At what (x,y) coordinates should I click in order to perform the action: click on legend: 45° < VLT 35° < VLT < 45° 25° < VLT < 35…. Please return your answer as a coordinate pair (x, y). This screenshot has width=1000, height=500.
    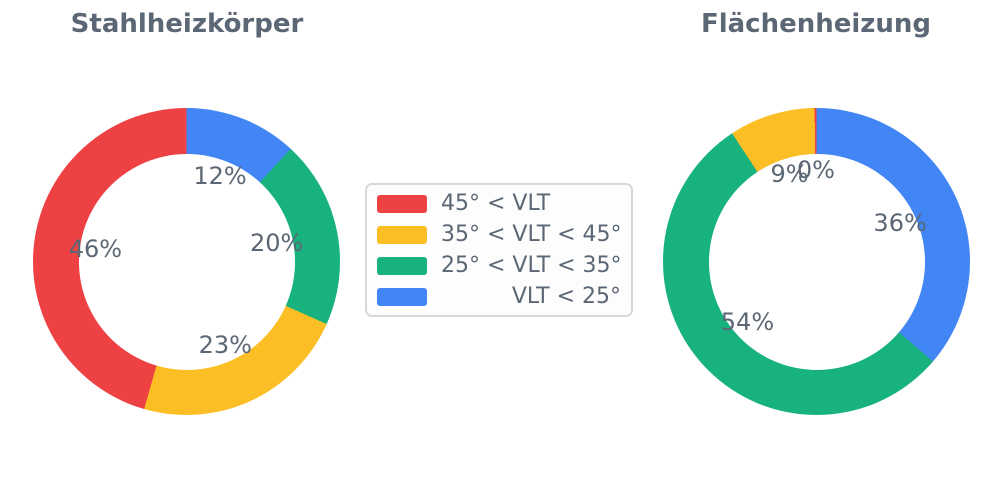
    Looking at the image, I should click on (499, 250).